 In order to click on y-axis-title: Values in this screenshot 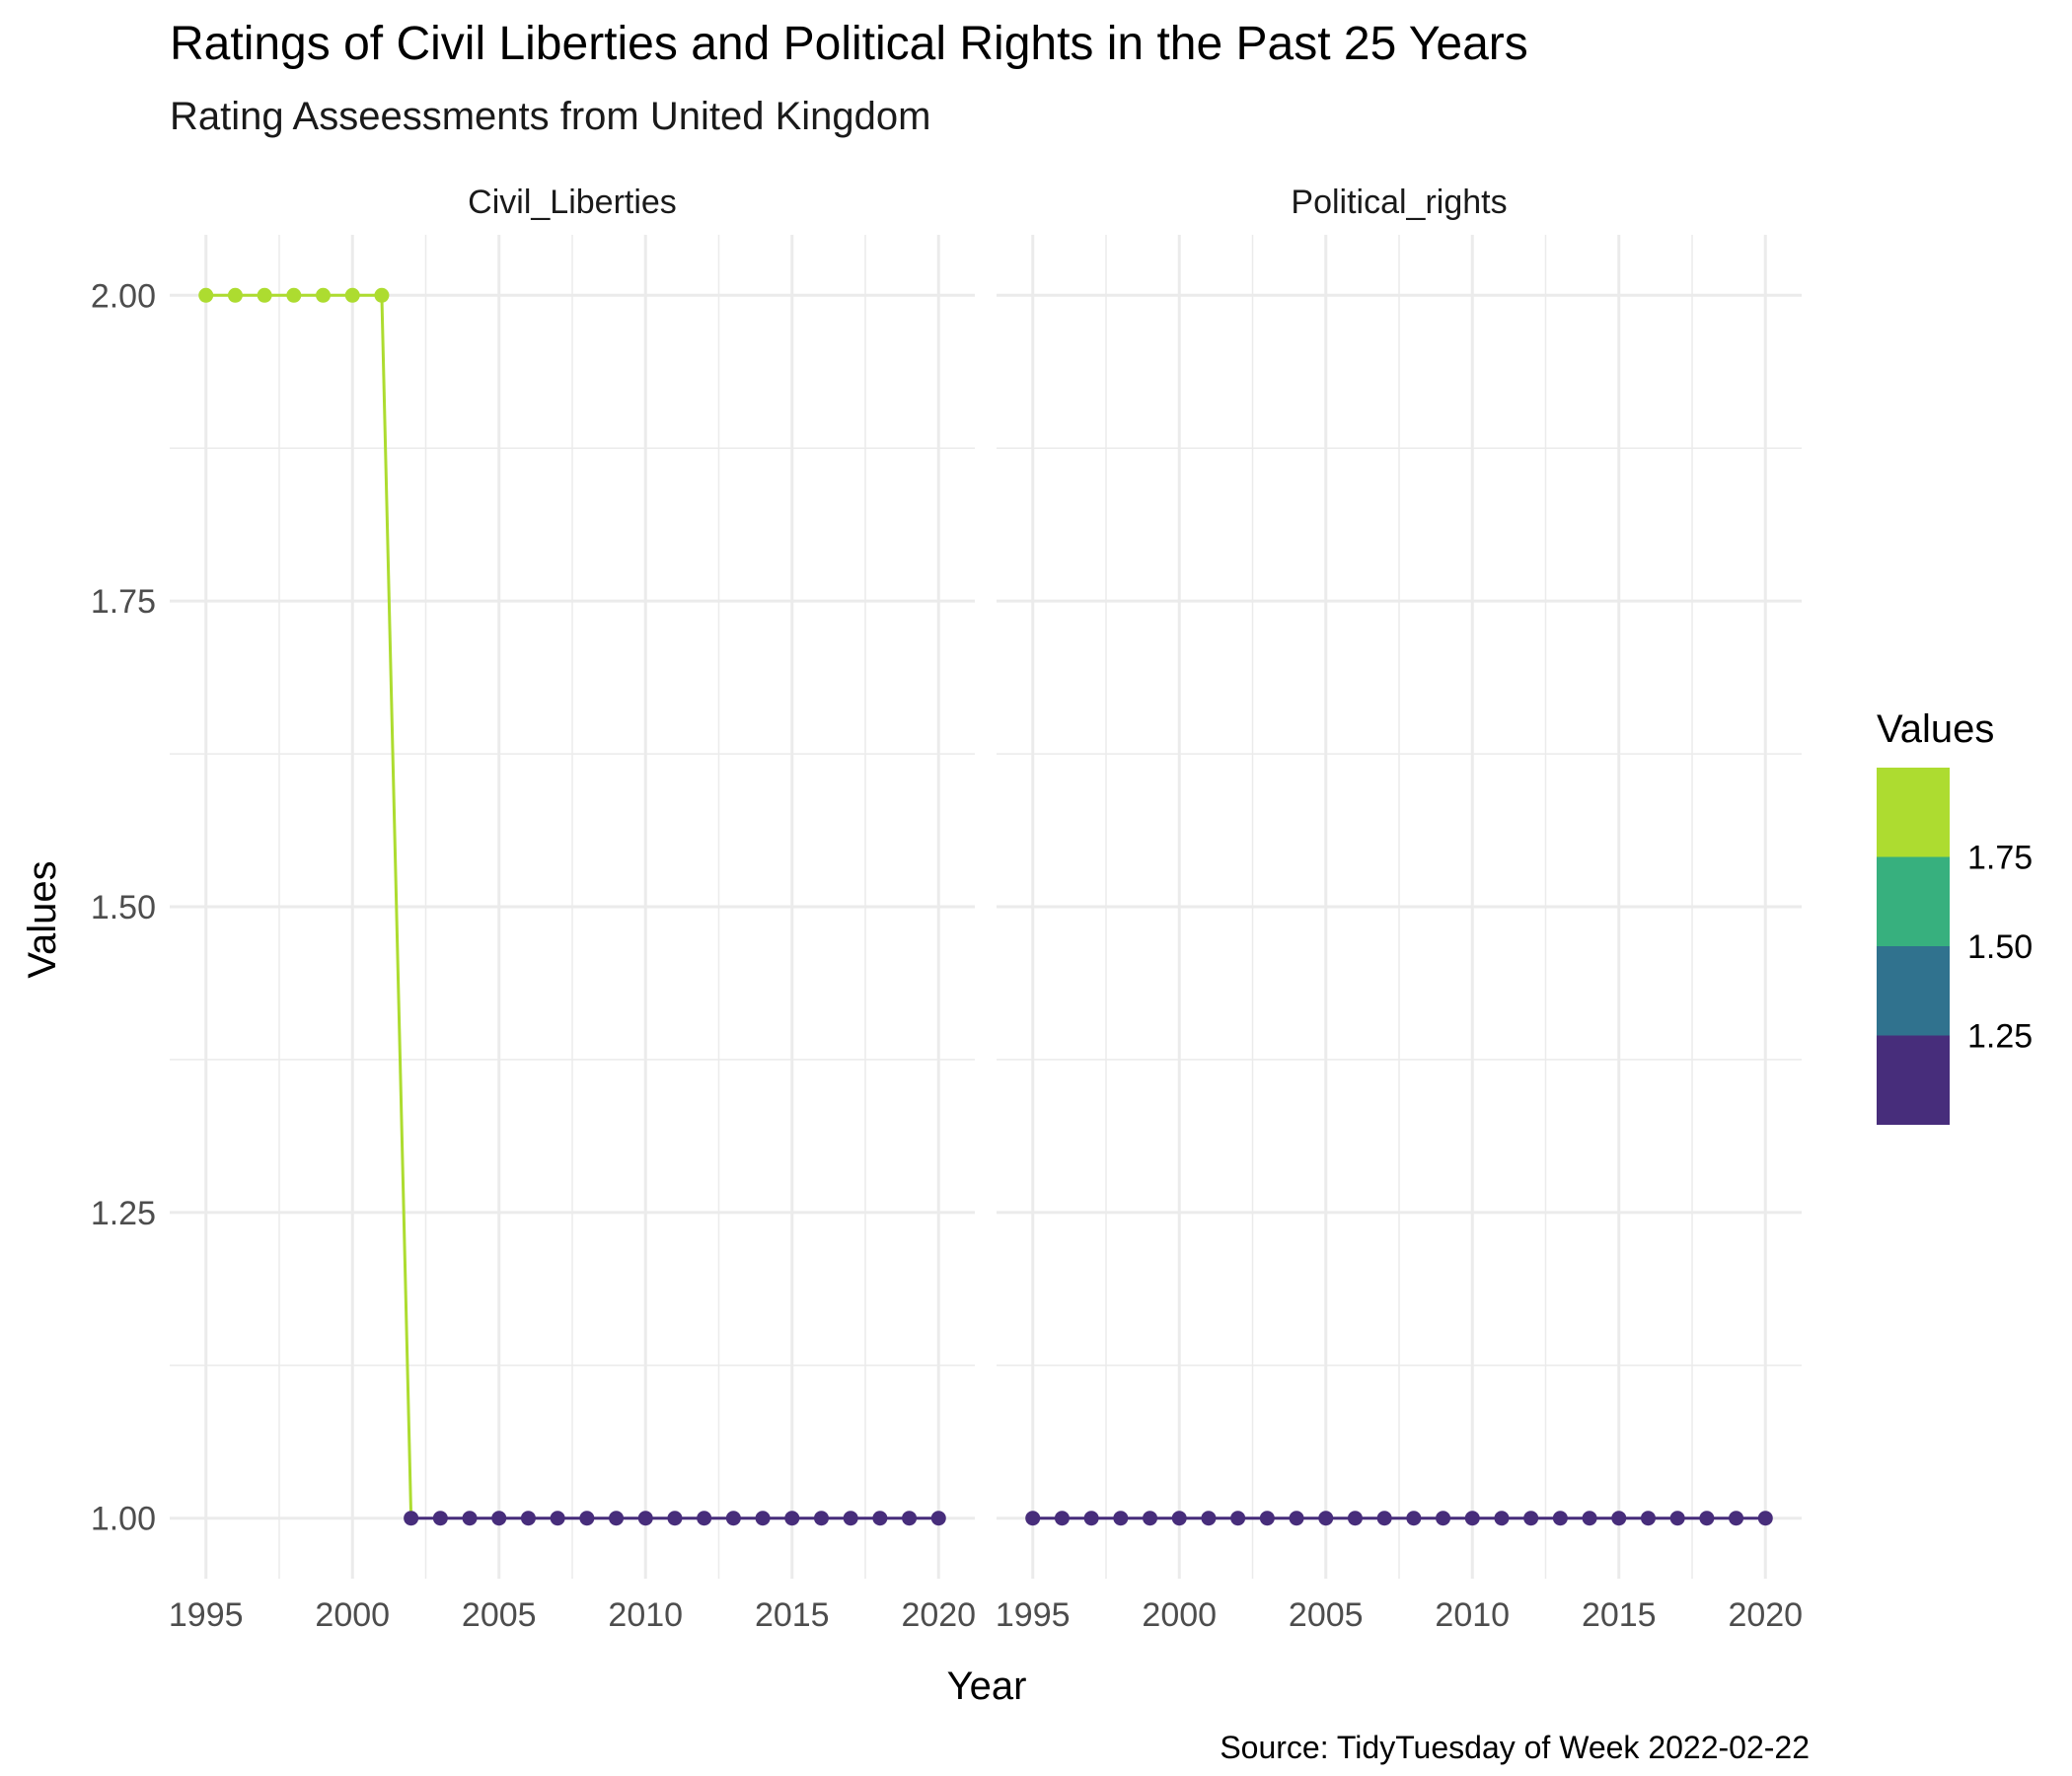, I will do `click(43, 919)`.